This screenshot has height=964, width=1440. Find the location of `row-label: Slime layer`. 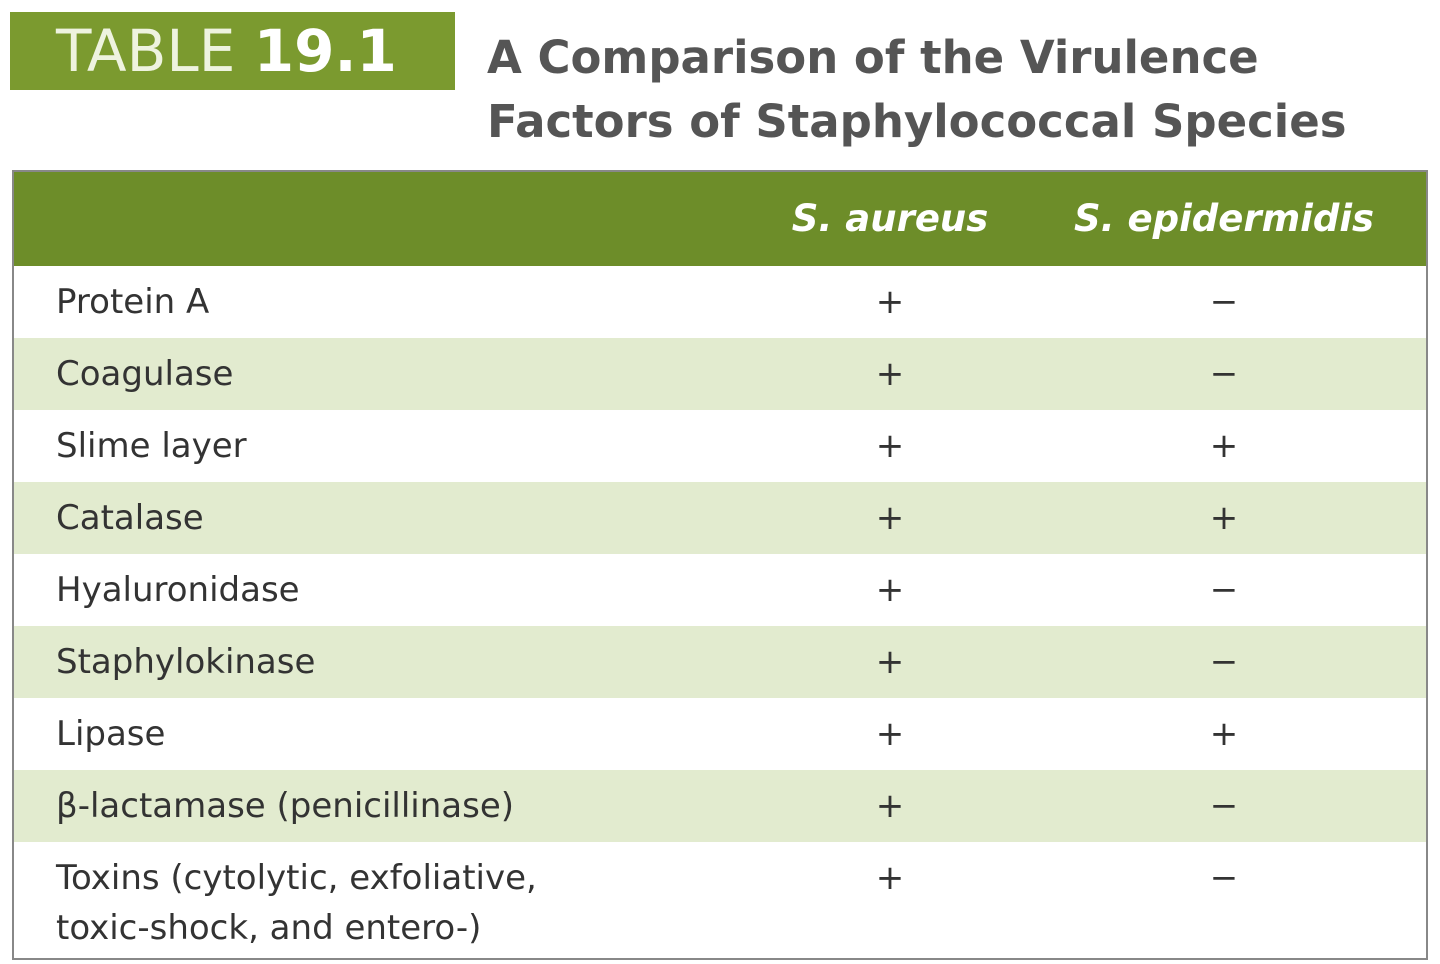

row-label: Slime layer is located at coordinates (151, 446).